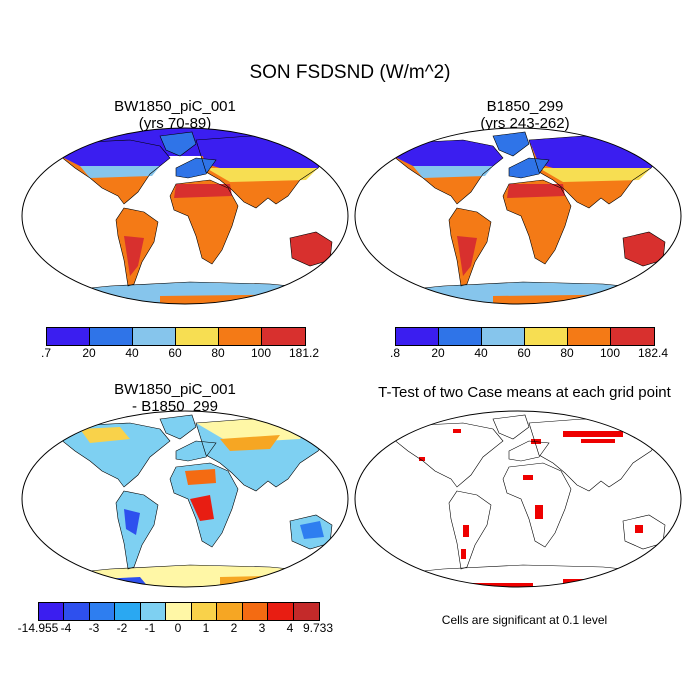 The height and width of the screenshot is (700, 700). I want to click on map-ttest, so click(518, 499).